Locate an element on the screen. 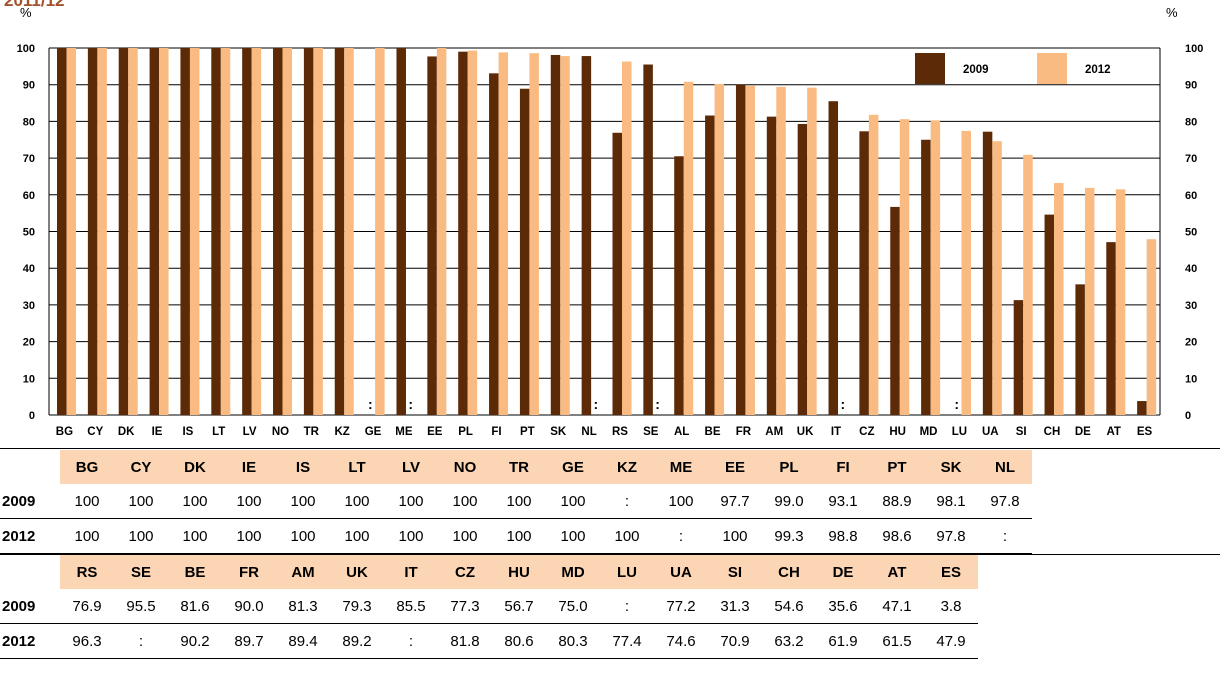  x-tick-label: IE is located at coordinates (157, 432).